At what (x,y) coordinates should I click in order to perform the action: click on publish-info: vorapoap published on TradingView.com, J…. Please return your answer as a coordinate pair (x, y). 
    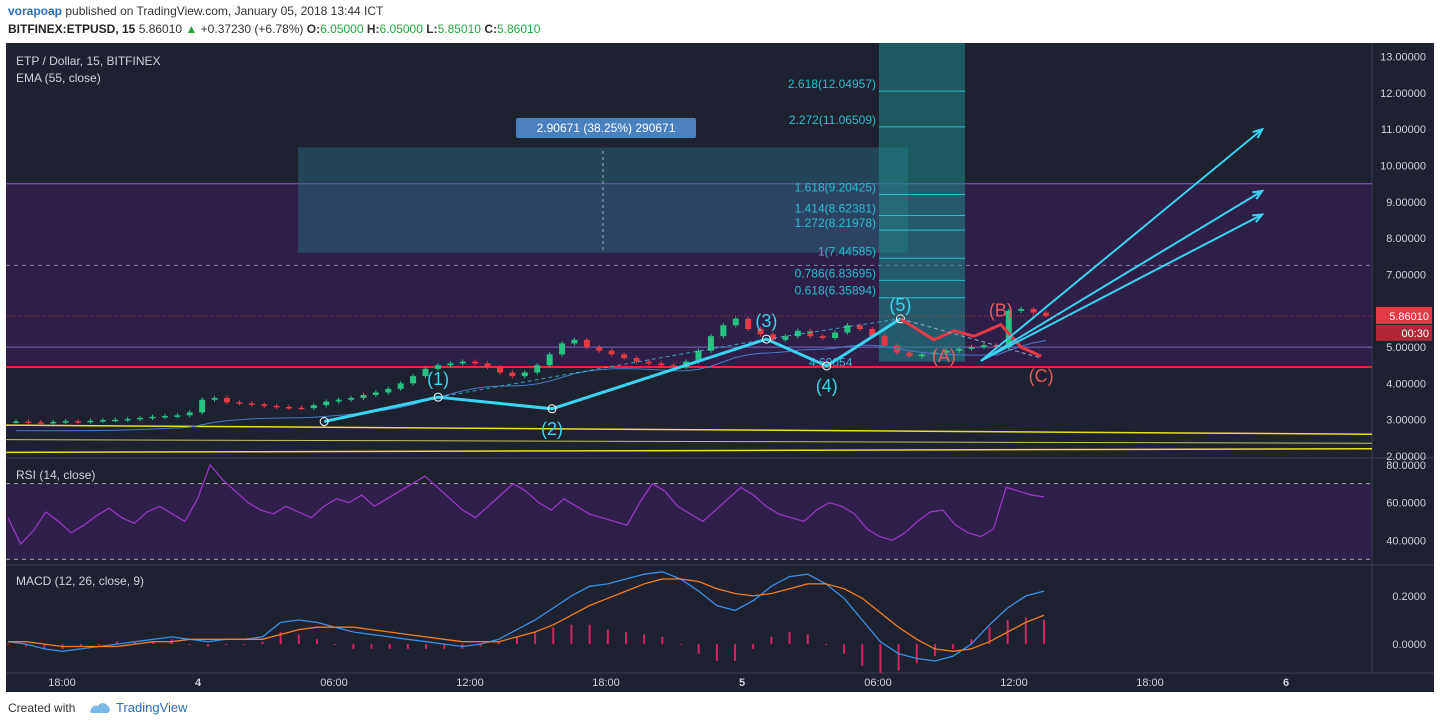
    Looking at the image, I should click on (195, 11).